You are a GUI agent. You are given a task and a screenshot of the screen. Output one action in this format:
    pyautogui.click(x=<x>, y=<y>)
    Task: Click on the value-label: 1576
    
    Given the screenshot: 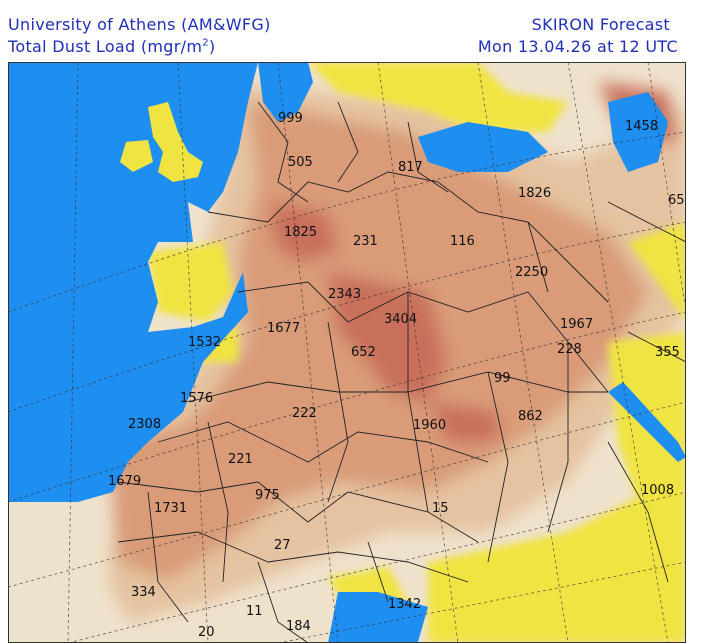 What is the action you would take?
    pyautogui.click(x=196, y=398)
    